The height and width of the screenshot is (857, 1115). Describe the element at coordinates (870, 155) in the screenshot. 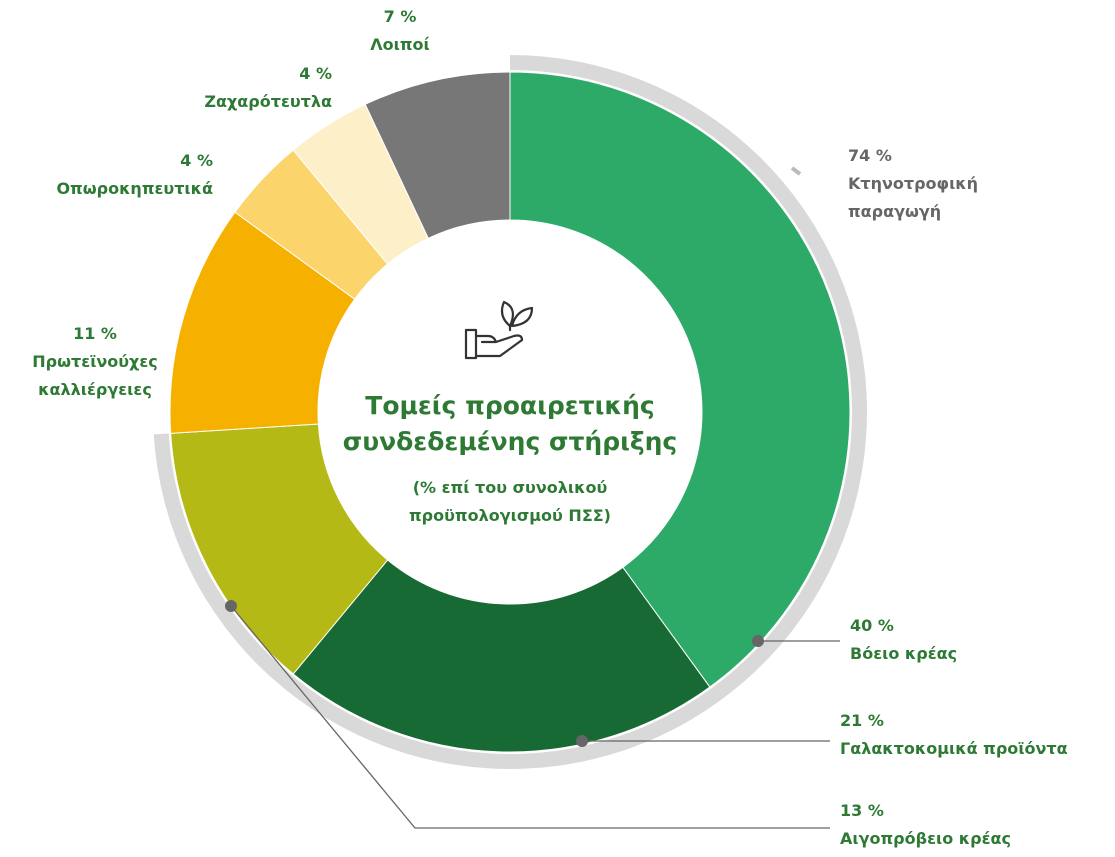

I see `value-label: 74 %` at that location.